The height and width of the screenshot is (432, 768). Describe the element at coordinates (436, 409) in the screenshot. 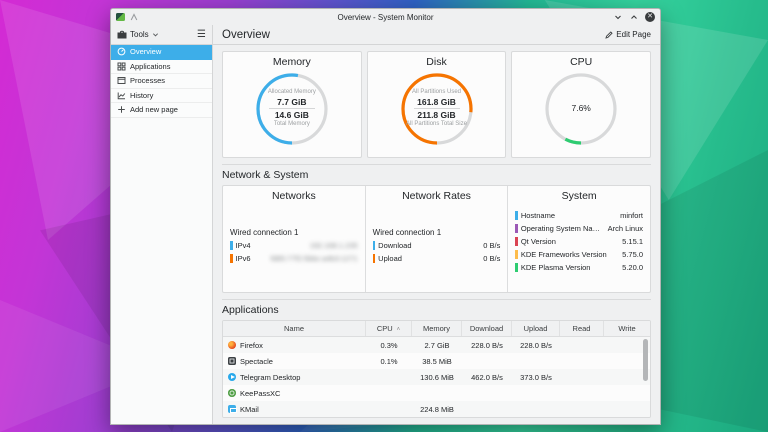

I see `table-row-kmail: KMail 224.8 MiB` at that location.